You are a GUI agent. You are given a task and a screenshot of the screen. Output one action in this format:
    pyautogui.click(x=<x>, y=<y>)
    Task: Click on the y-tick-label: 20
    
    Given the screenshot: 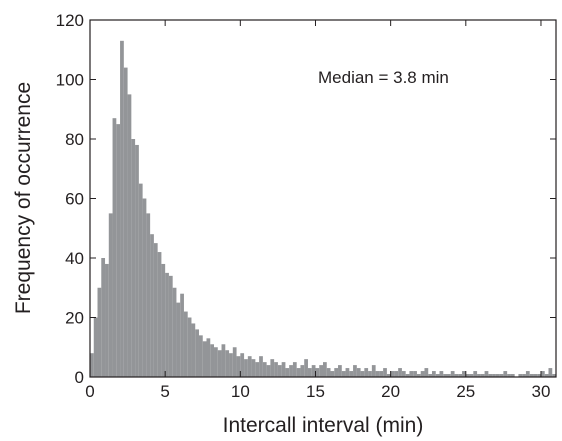 What is the action you would take?
    pyautogui.click(x=74, y=318)
    